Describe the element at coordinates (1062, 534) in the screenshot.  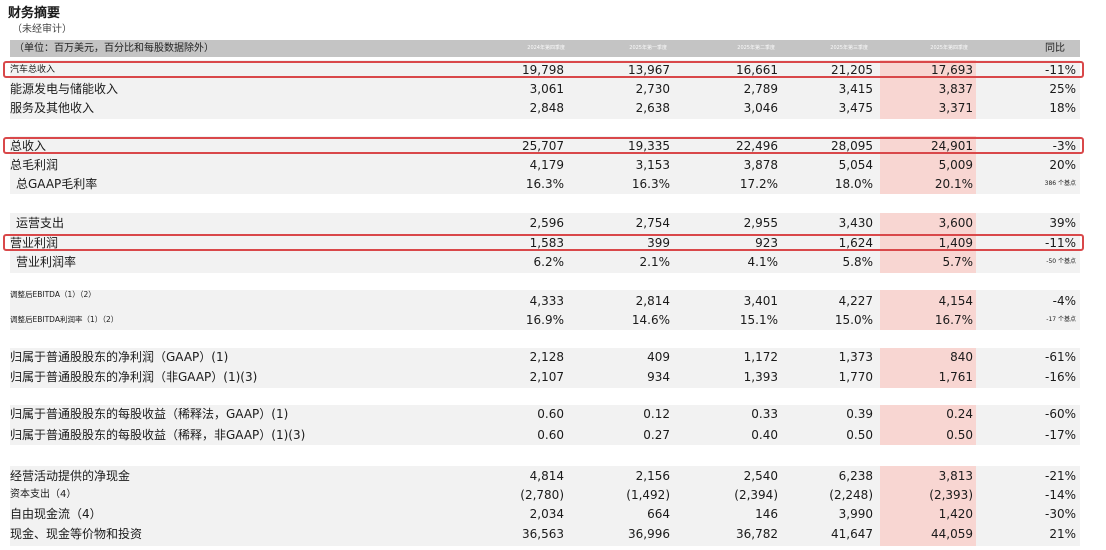
I see `yoy-value: 21%` at that location.